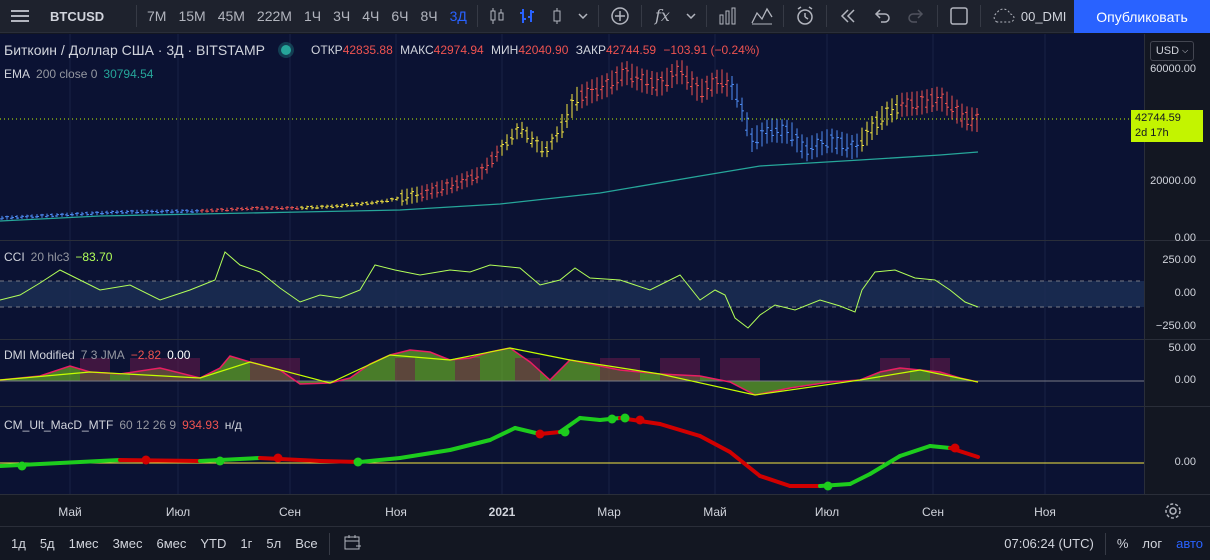  What do you see at coordinates (231, 16) in the screenshot?
I see `interval-2: 45М` at bounding box center [231, 16].